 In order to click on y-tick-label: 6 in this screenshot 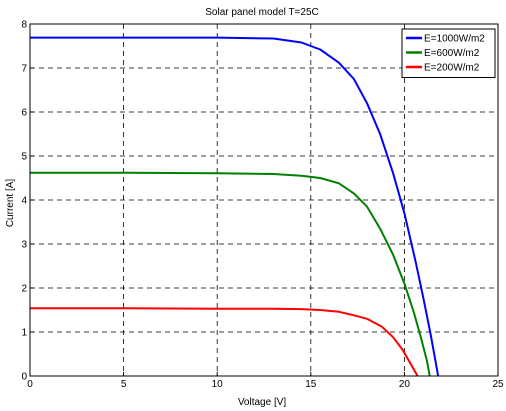, I will do `click(24, 113)`.